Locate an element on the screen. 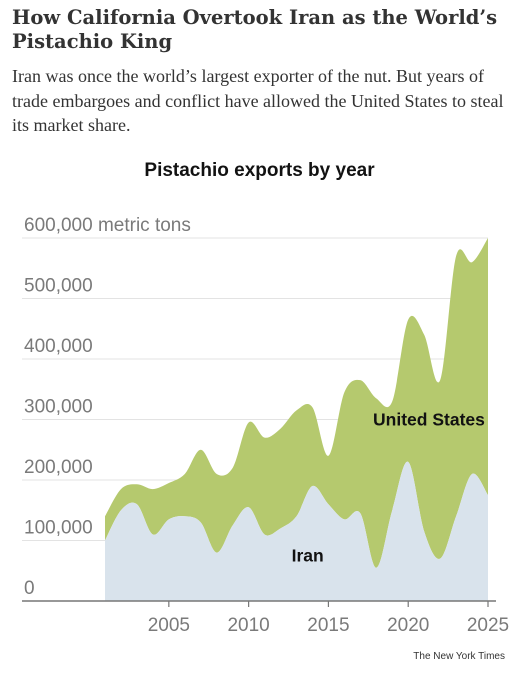  x-tick-label: 2005 is located at coordinates (169, 625).